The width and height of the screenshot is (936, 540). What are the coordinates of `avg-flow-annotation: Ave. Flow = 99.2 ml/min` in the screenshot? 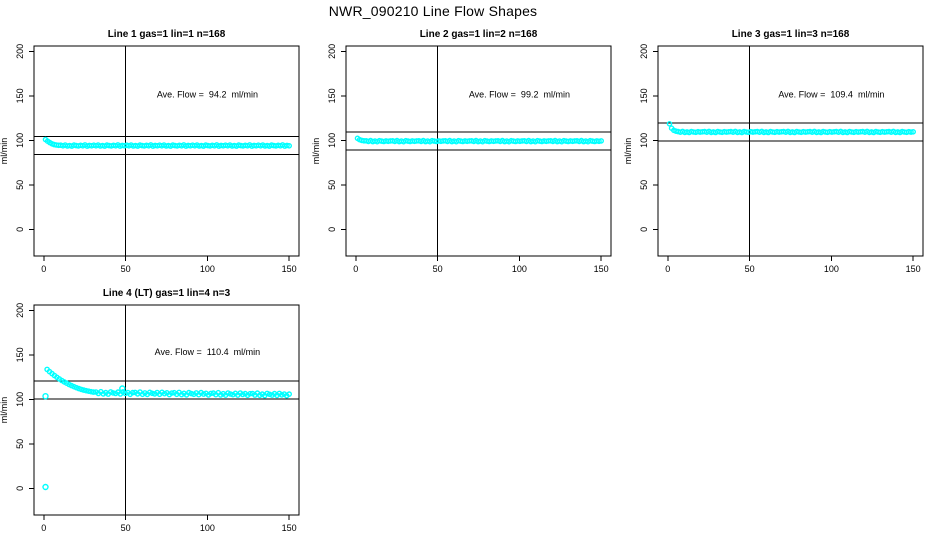 It's located at (519, 95).